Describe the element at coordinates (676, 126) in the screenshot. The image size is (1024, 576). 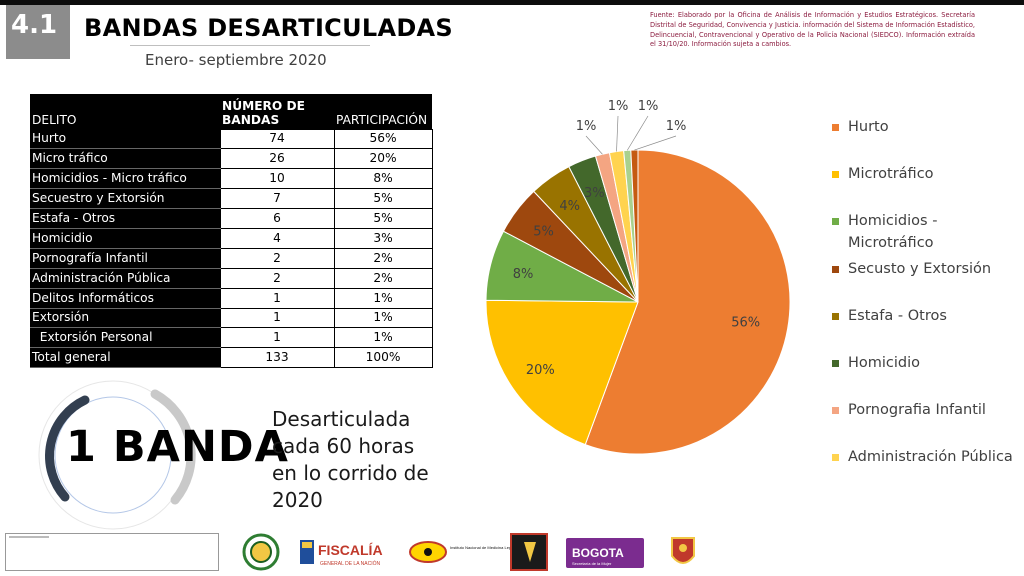
I see `pie-data-label-10: 1%` at that location.